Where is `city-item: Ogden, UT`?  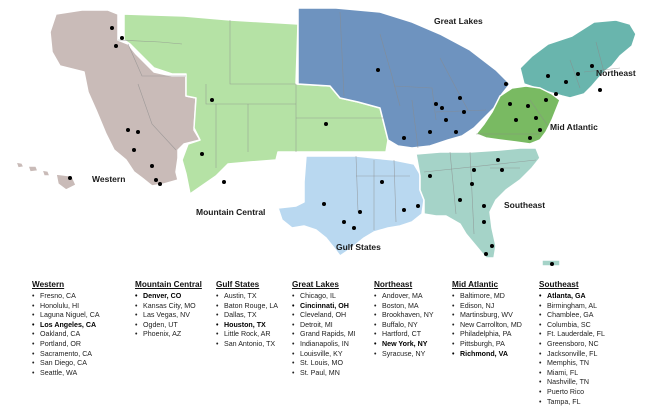 city-item: Ogden, UT is located at coordinates (168, 326).